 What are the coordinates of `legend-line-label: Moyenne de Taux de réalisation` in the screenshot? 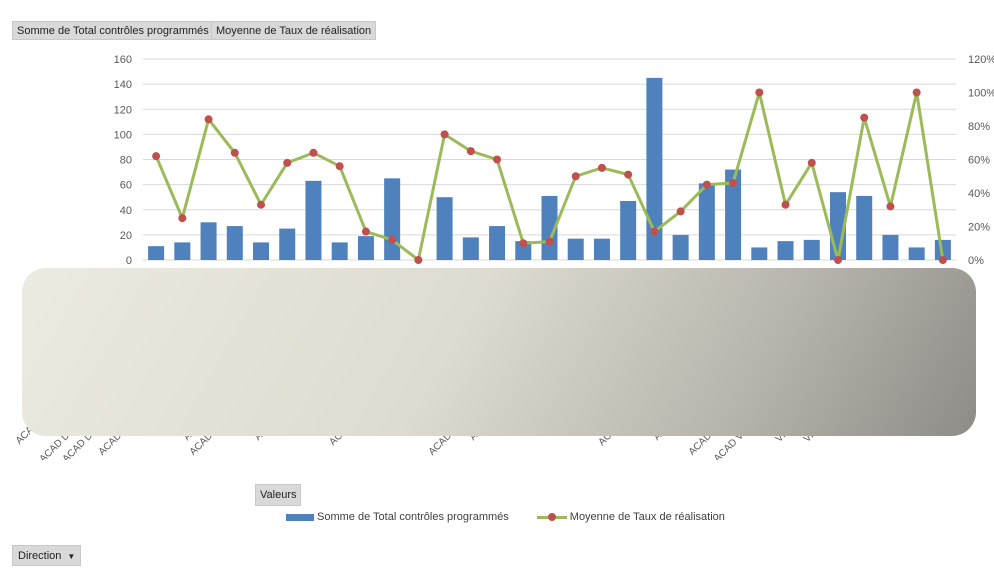 It's located at (647, 517).